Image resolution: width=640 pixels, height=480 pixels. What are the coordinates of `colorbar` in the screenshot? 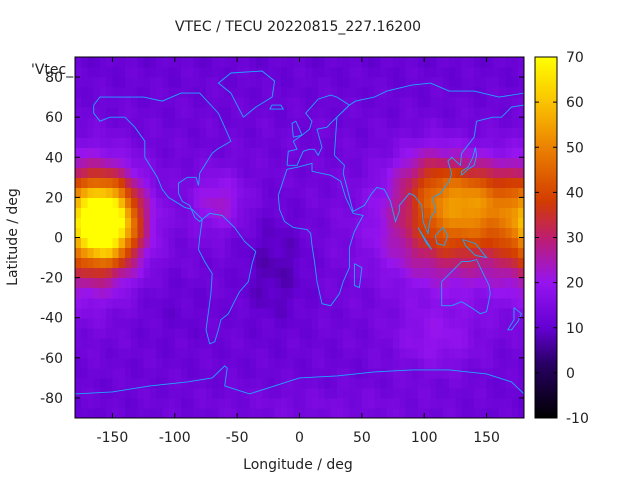 It's located at (546, 237).